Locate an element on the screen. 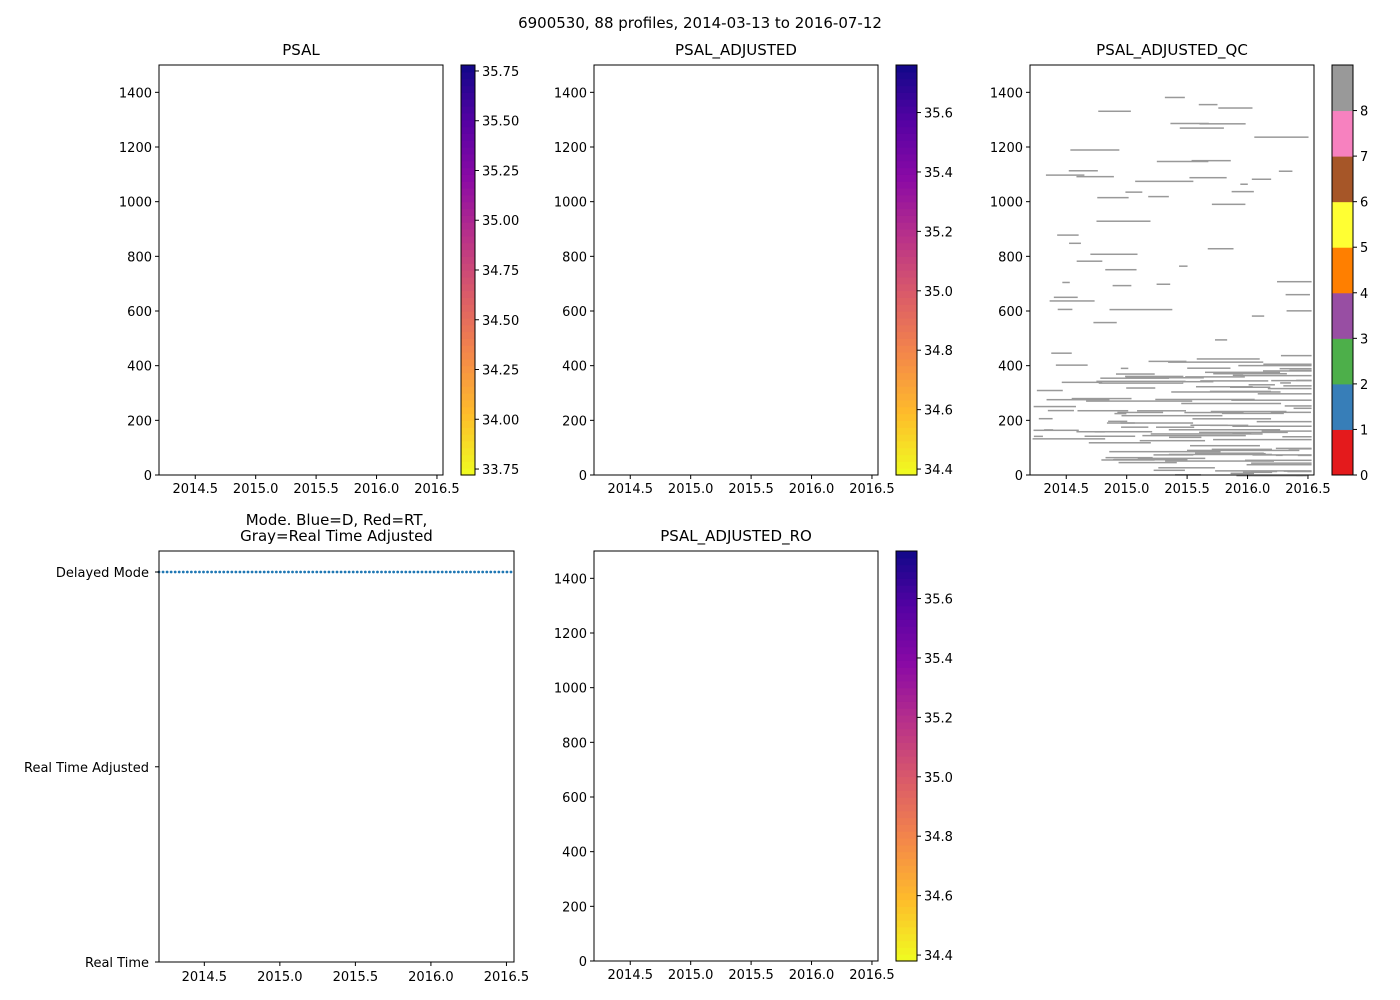  panel-title: PSAL is located at coordinates (301, 50).